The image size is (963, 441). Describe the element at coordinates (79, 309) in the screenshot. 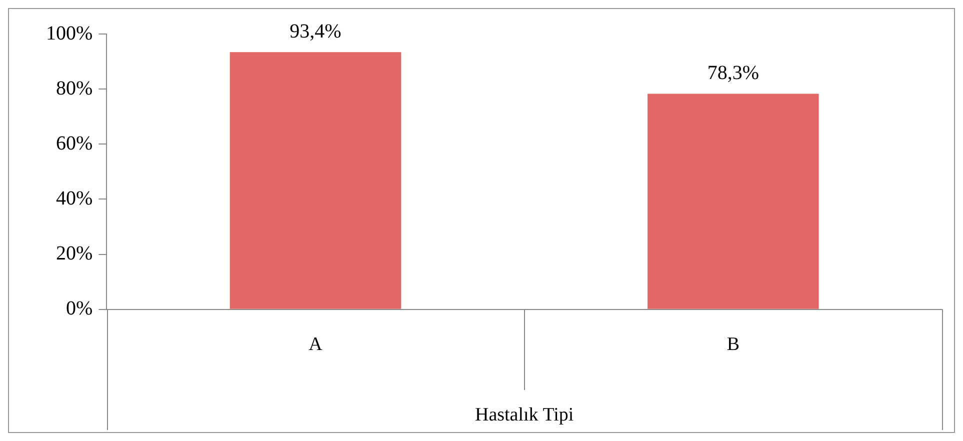

I see `y-tick-label: 0%` at that location.